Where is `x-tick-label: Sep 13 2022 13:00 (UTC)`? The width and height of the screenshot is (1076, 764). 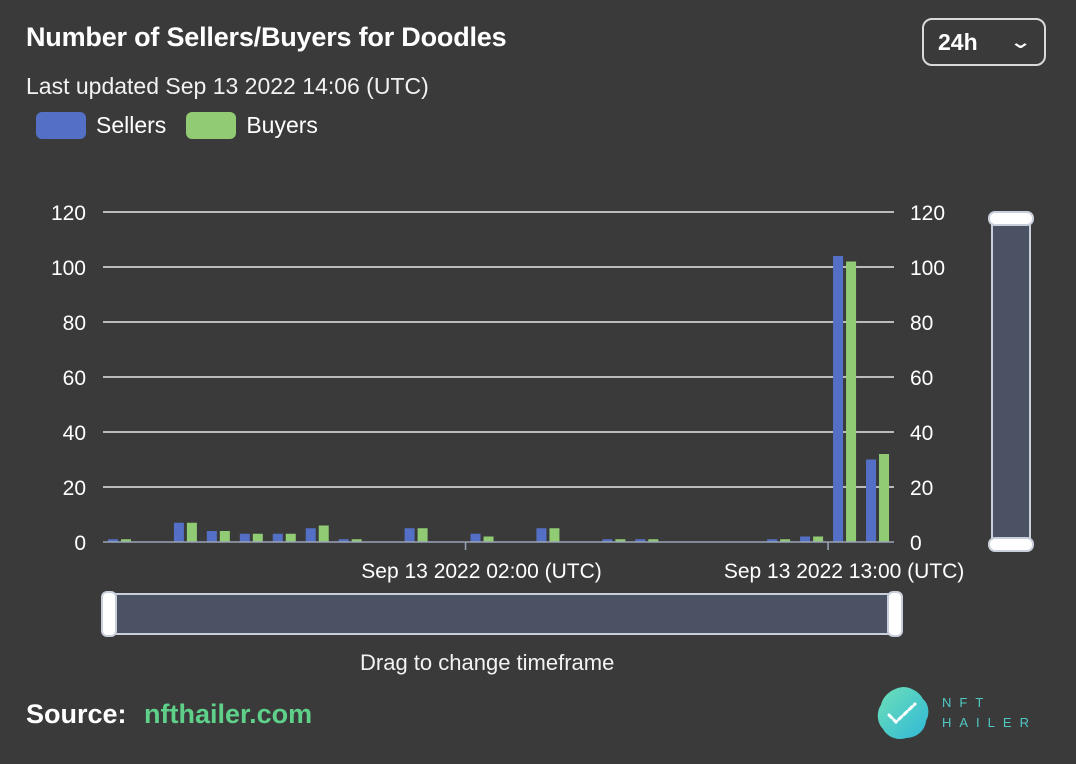 x-tick-label: Sep 13 2022 13:00 (UTC) is located at coordinates (844, 571).